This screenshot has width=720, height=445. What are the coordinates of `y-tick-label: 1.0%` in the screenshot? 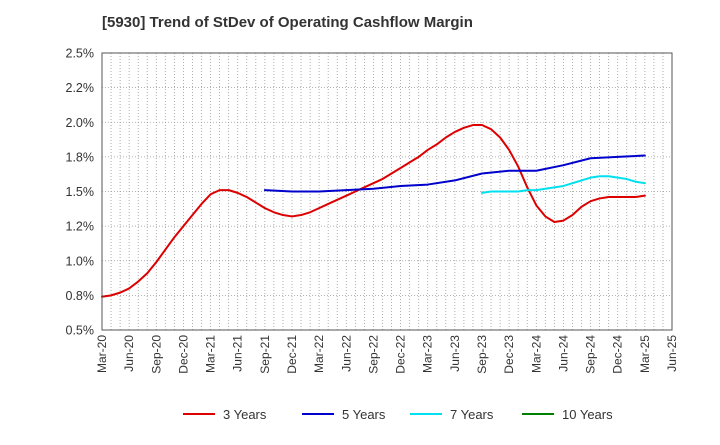 It's located at (80, 261).